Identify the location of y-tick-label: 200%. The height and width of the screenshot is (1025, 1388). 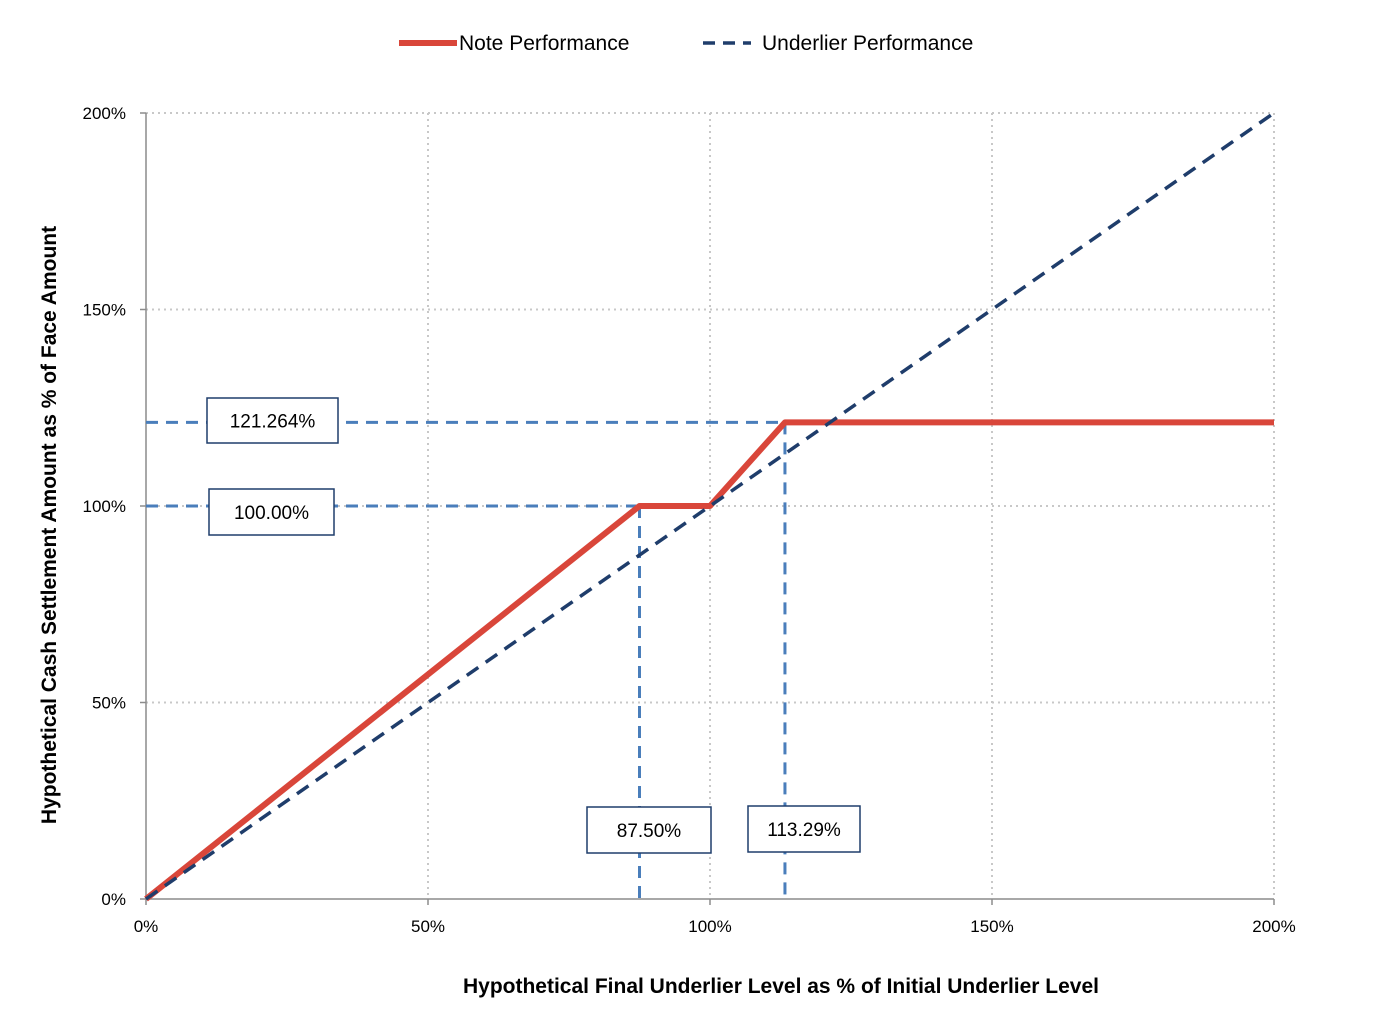
(104, 113).